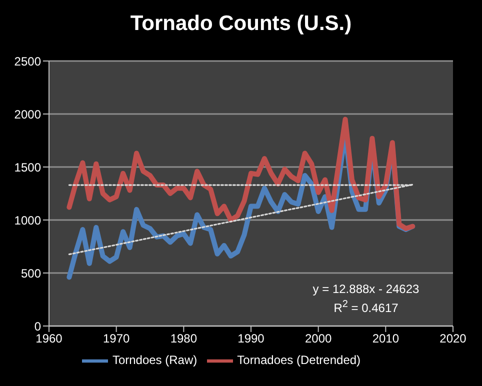 This screenshot has height=386, width=482. What do you see at coordinates (28, 61) in the screenshot?
I see `y-tick-label: 2500` at bounding box center [28, 61].